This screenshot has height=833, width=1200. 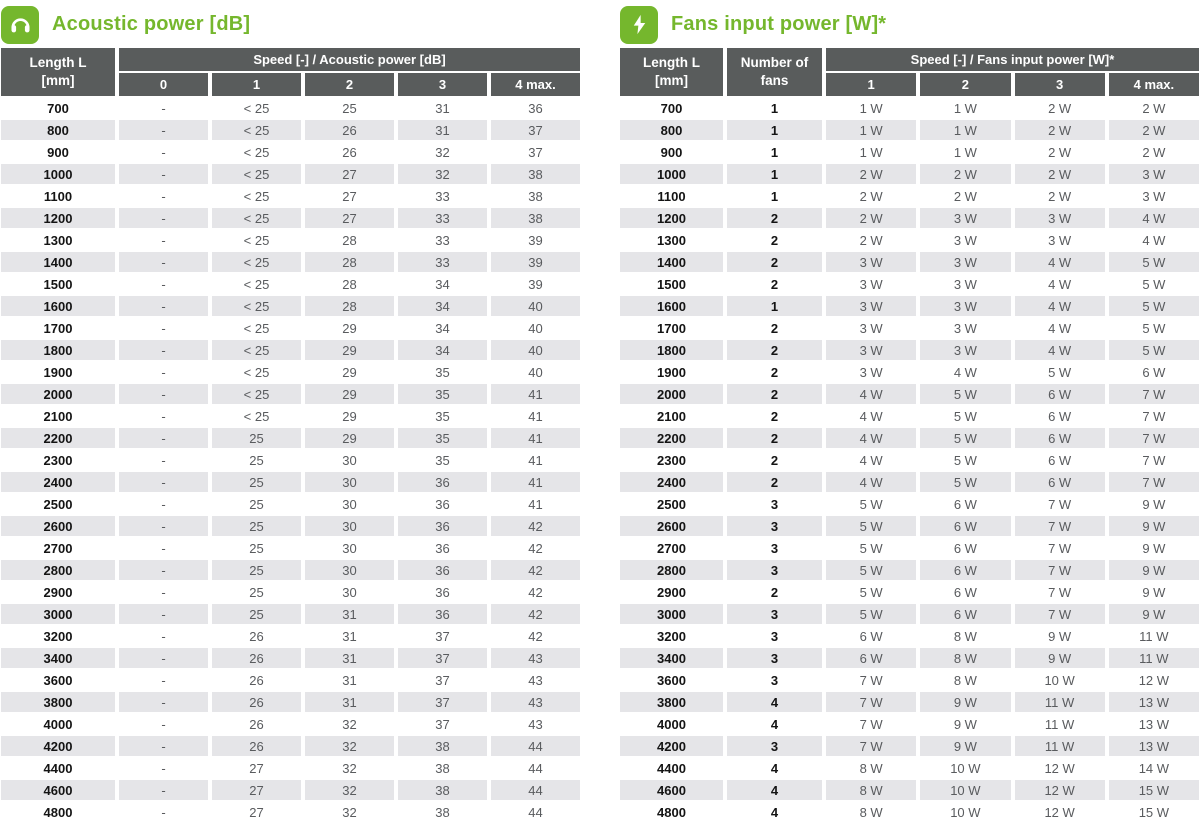 I want to click on length-cell: 2100, so click(x=58, y=416).